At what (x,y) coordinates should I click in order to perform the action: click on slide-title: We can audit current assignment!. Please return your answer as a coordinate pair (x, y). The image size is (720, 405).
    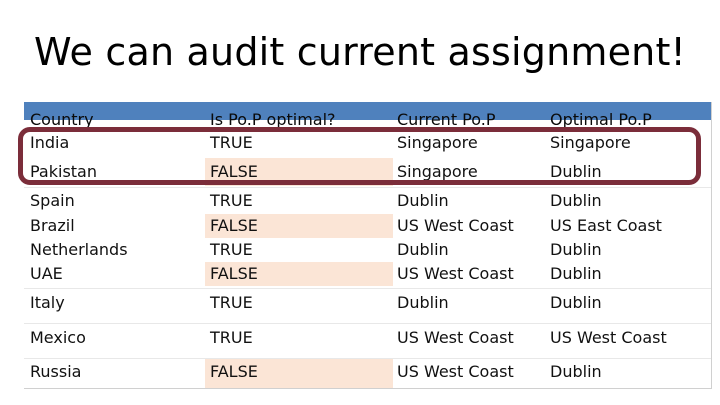
    Looking at the image, I should click on (360, 52).